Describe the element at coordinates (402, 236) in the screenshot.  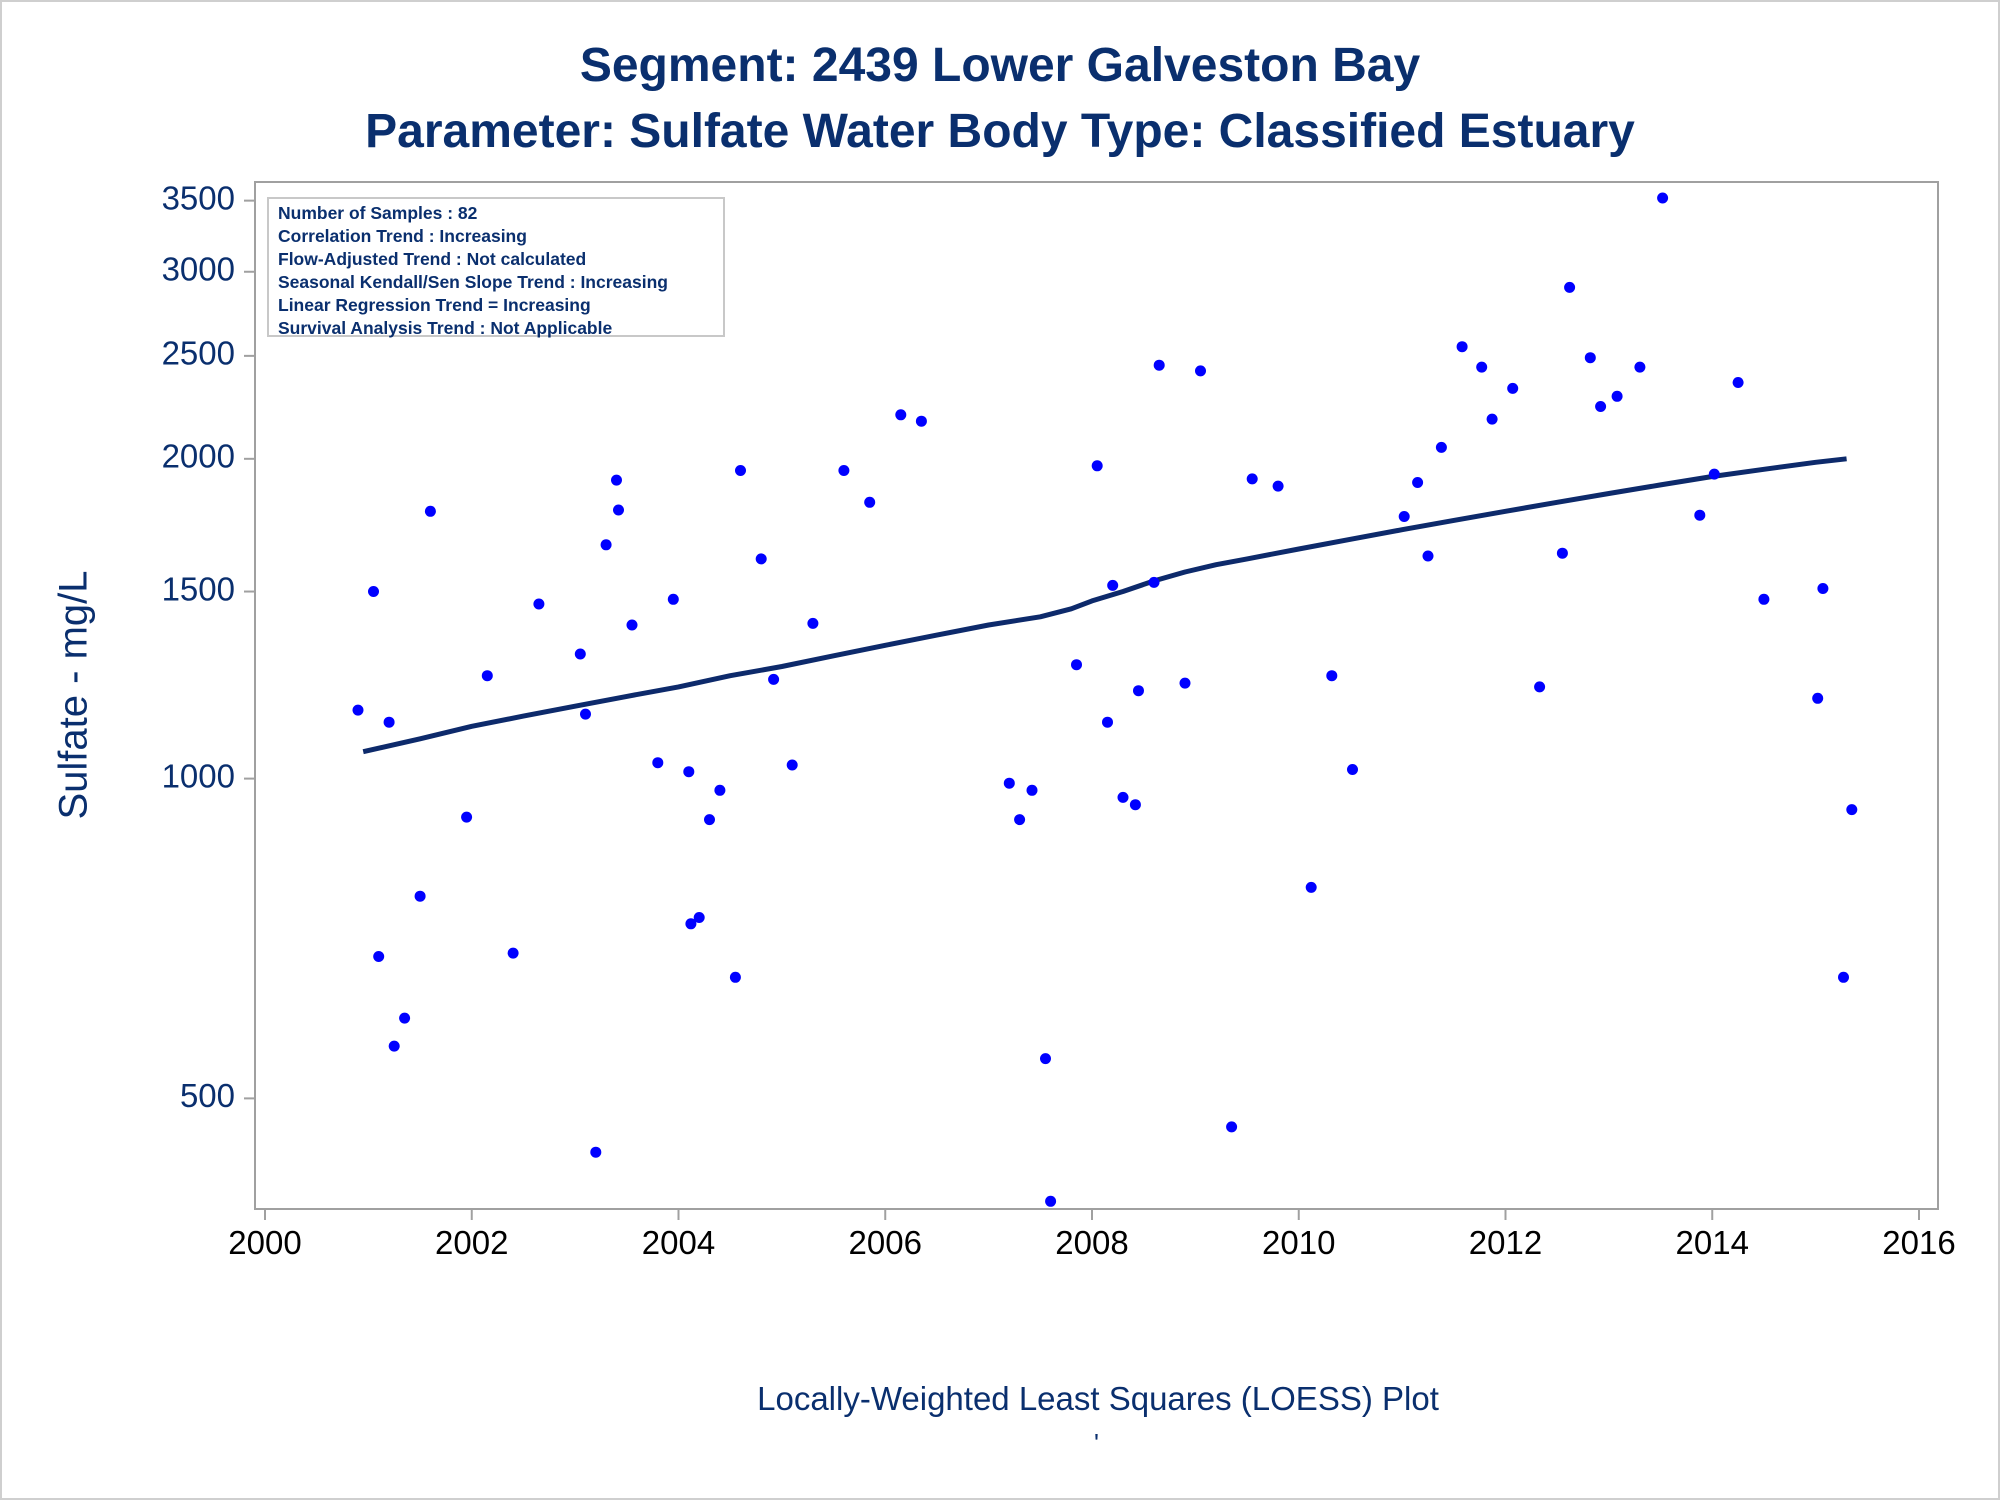
I see `stats-line: Correlation Trend : Increasing` at that location.